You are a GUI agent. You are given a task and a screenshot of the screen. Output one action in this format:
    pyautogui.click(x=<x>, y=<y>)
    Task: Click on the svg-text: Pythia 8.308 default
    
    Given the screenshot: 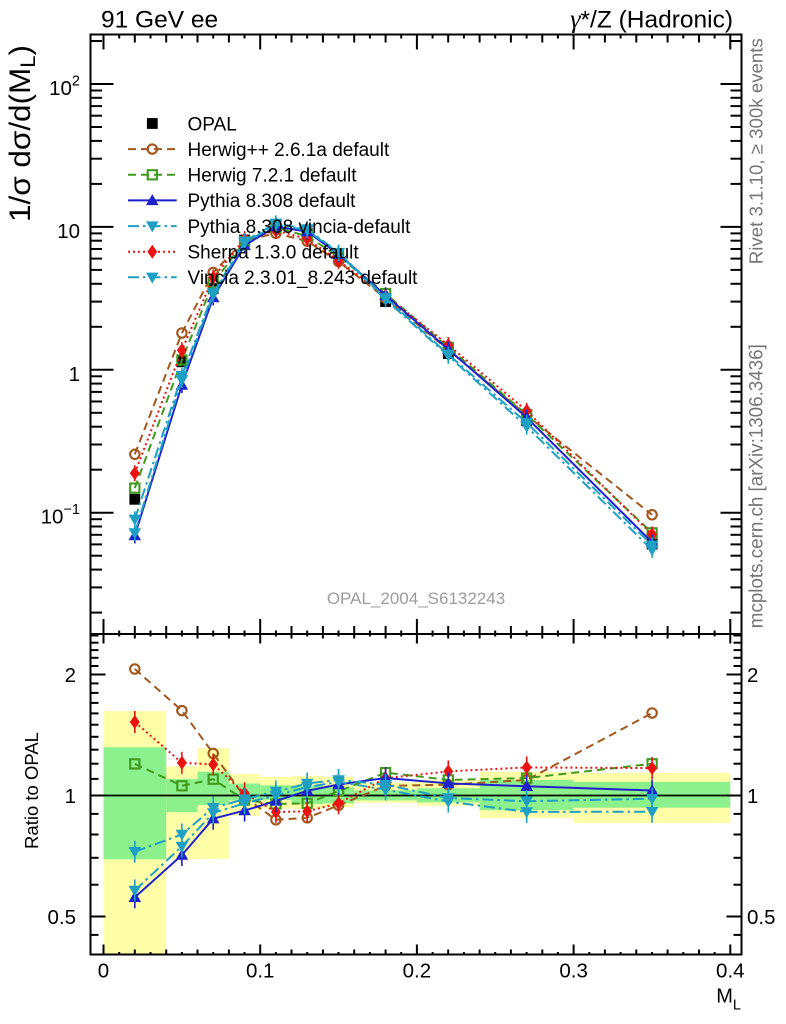 What is the action you would take?
    pyautogui.click(x=272, y=201)
    